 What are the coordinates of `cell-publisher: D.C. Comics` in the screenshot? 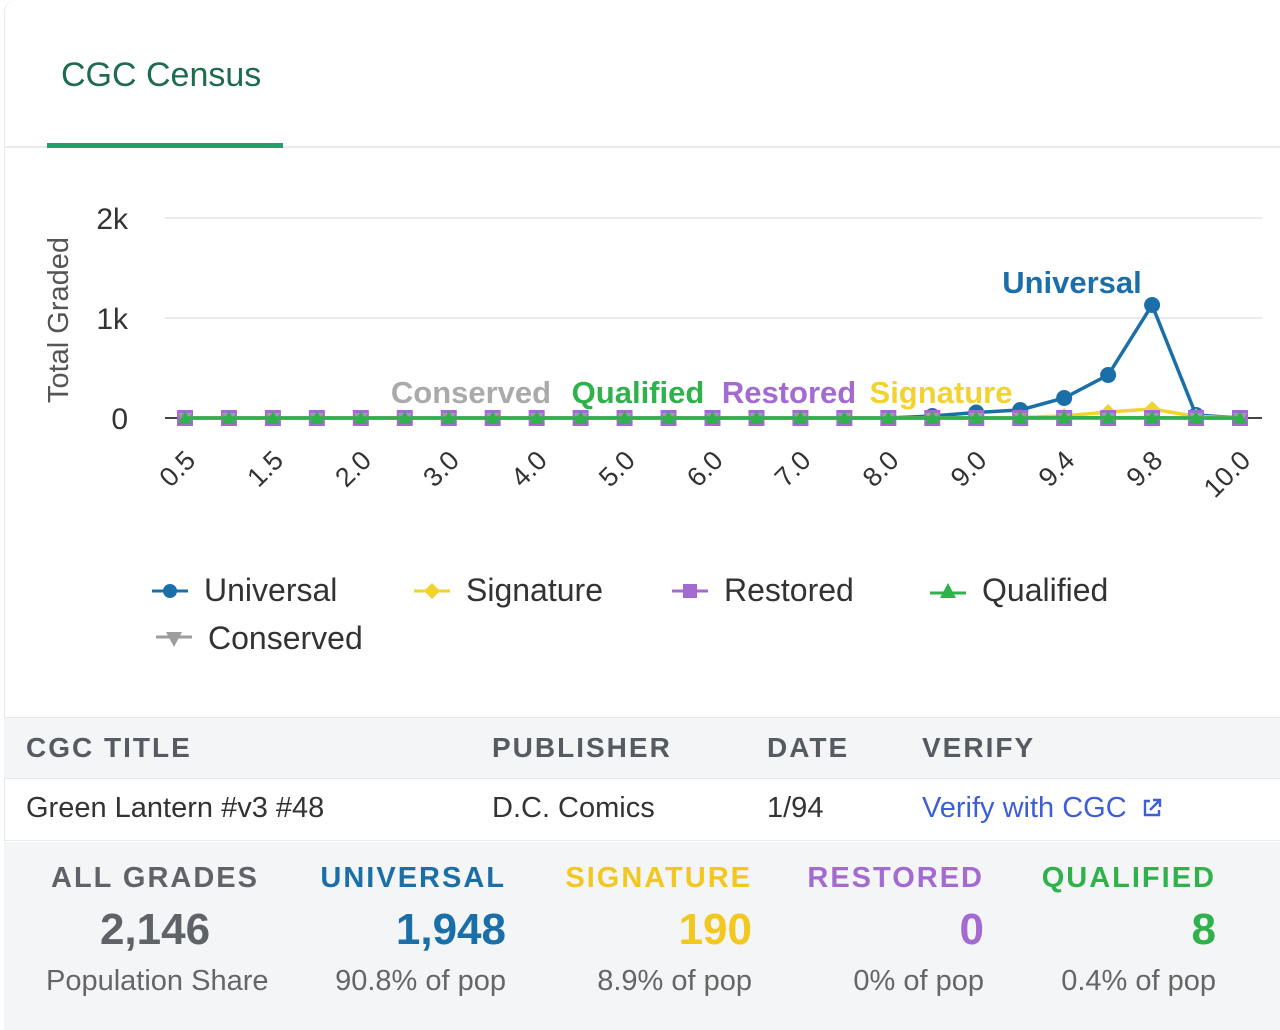 It's located at (573, 808).